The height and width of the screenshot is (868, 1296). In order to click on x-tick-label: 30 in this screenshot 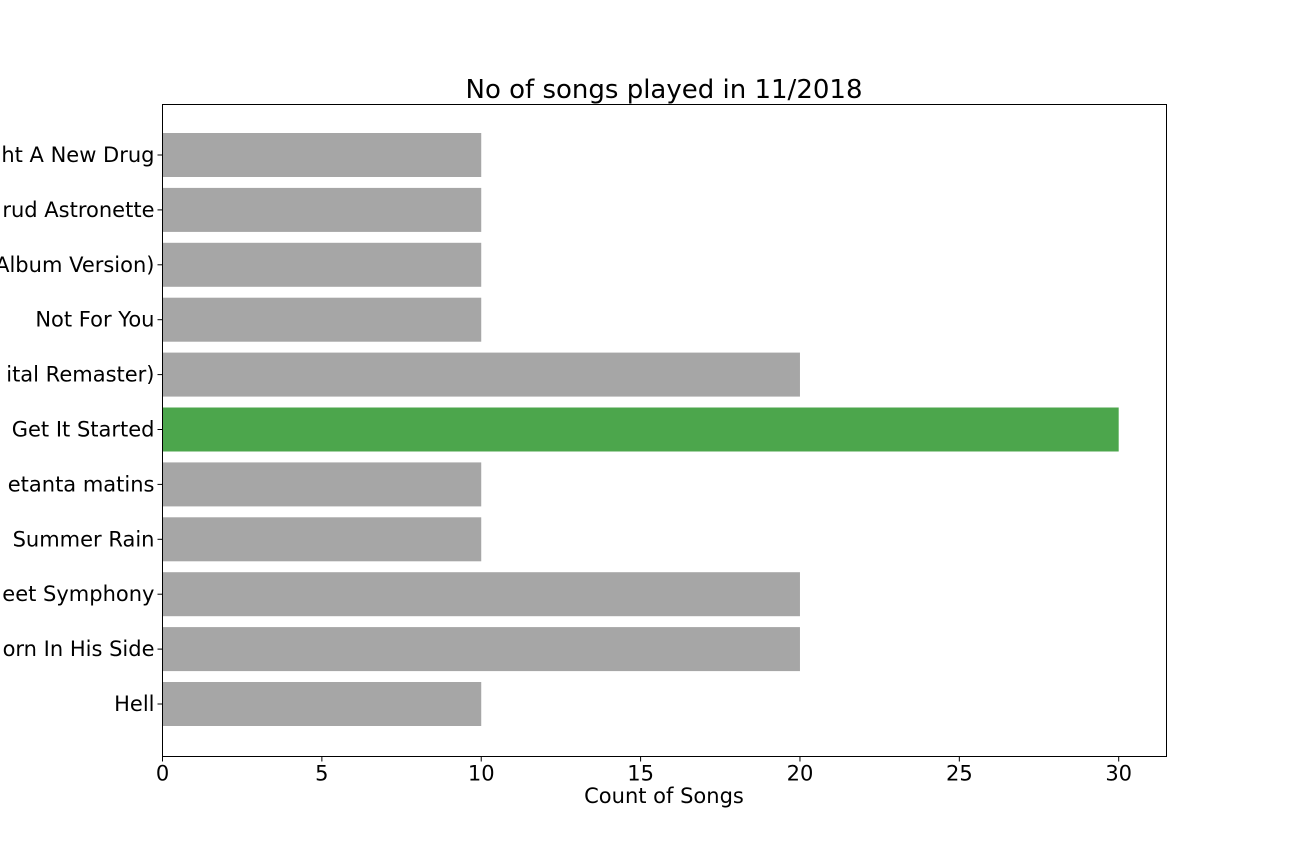, I will do `click(1118, 774)`.